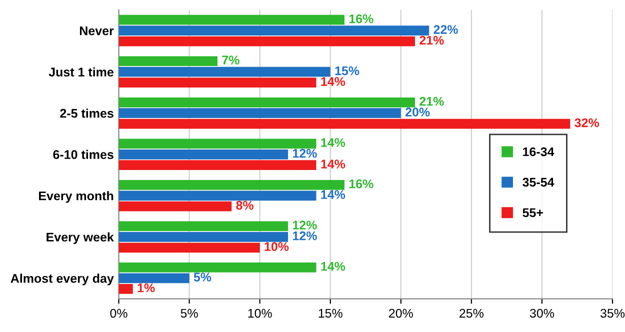 The height and width of the screenshot is (332, 625). Describe the element at coordinates (76, 197) in the screenshot. I see `y-tick-label: Every month` at that location.